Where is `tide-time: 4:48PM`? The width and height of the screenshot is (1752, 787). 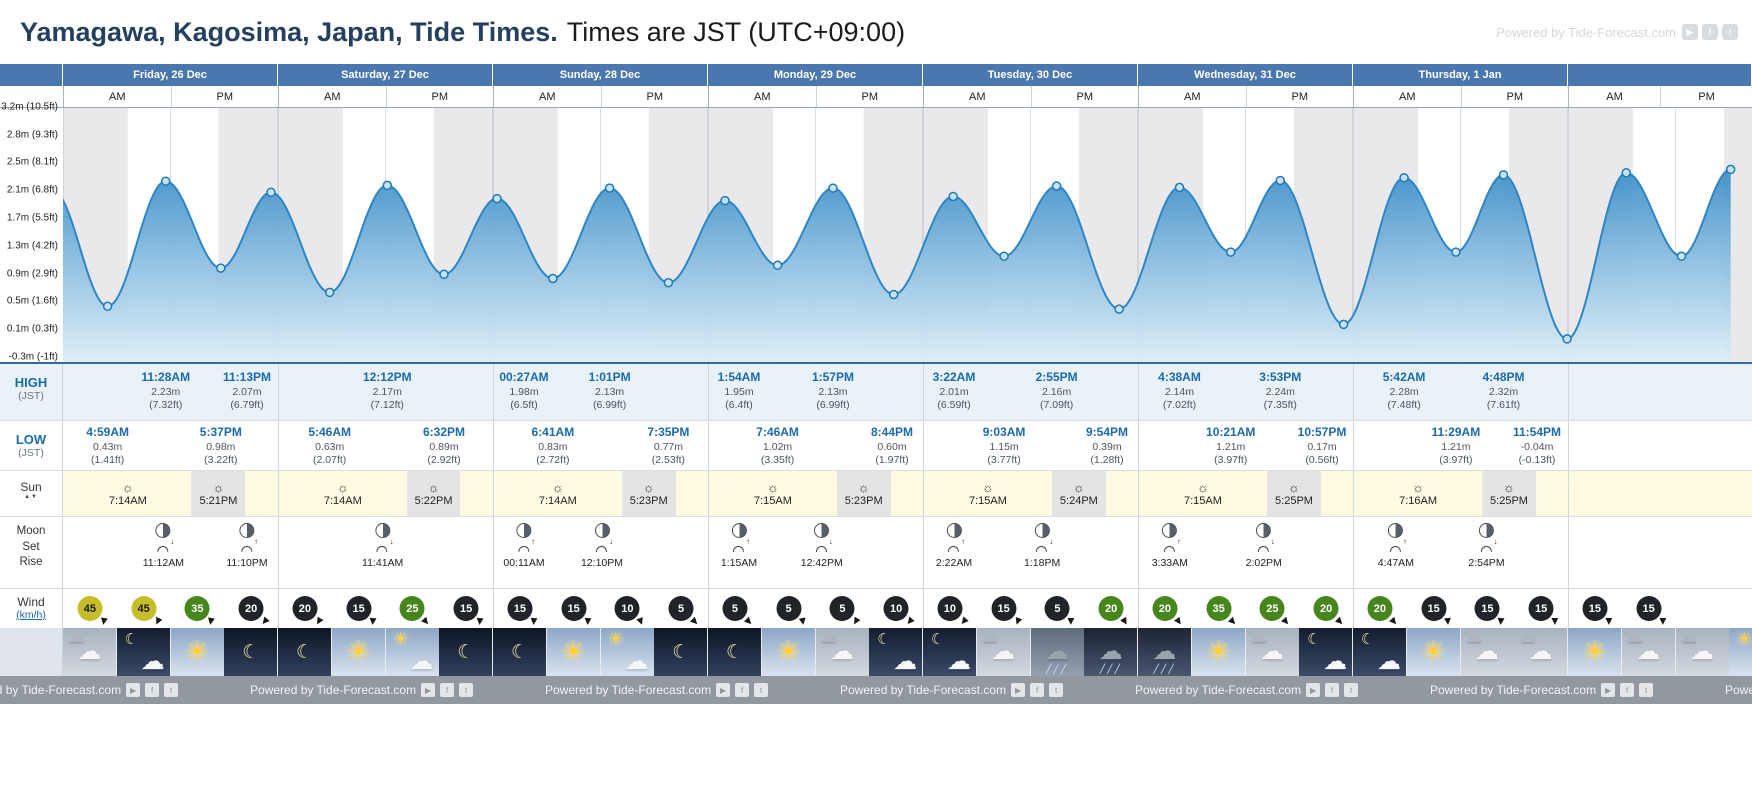 tide-time: 4:48PM is located at coordinates (1503, 377).